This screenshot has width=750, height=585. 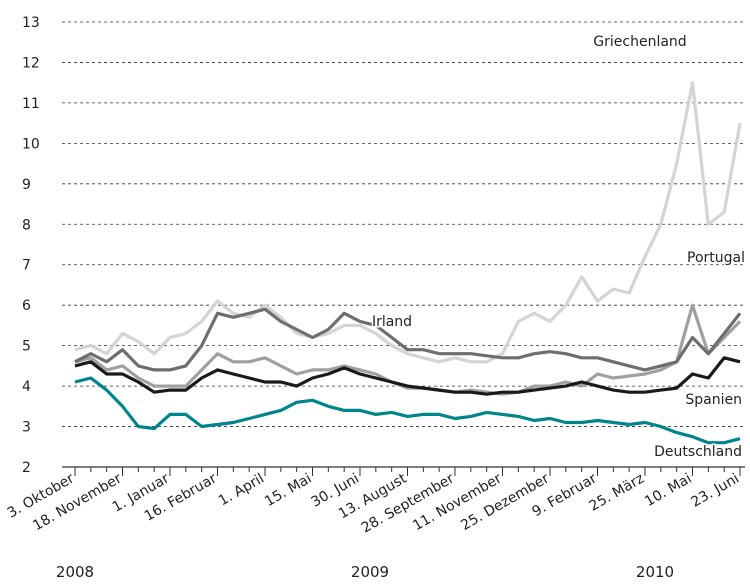 What do you see at coordinates (617, 493) in the screenshot?
I see `x-tick-label: 25. März` at bounding box center [617, 493].